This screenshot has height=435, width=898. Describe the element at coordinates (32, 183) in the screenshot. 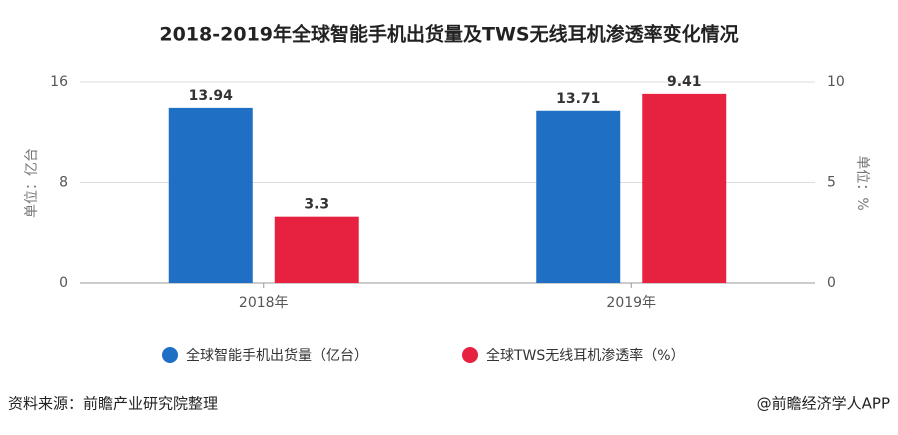

I see `y-axis-label: 单位：亿台` at that location.